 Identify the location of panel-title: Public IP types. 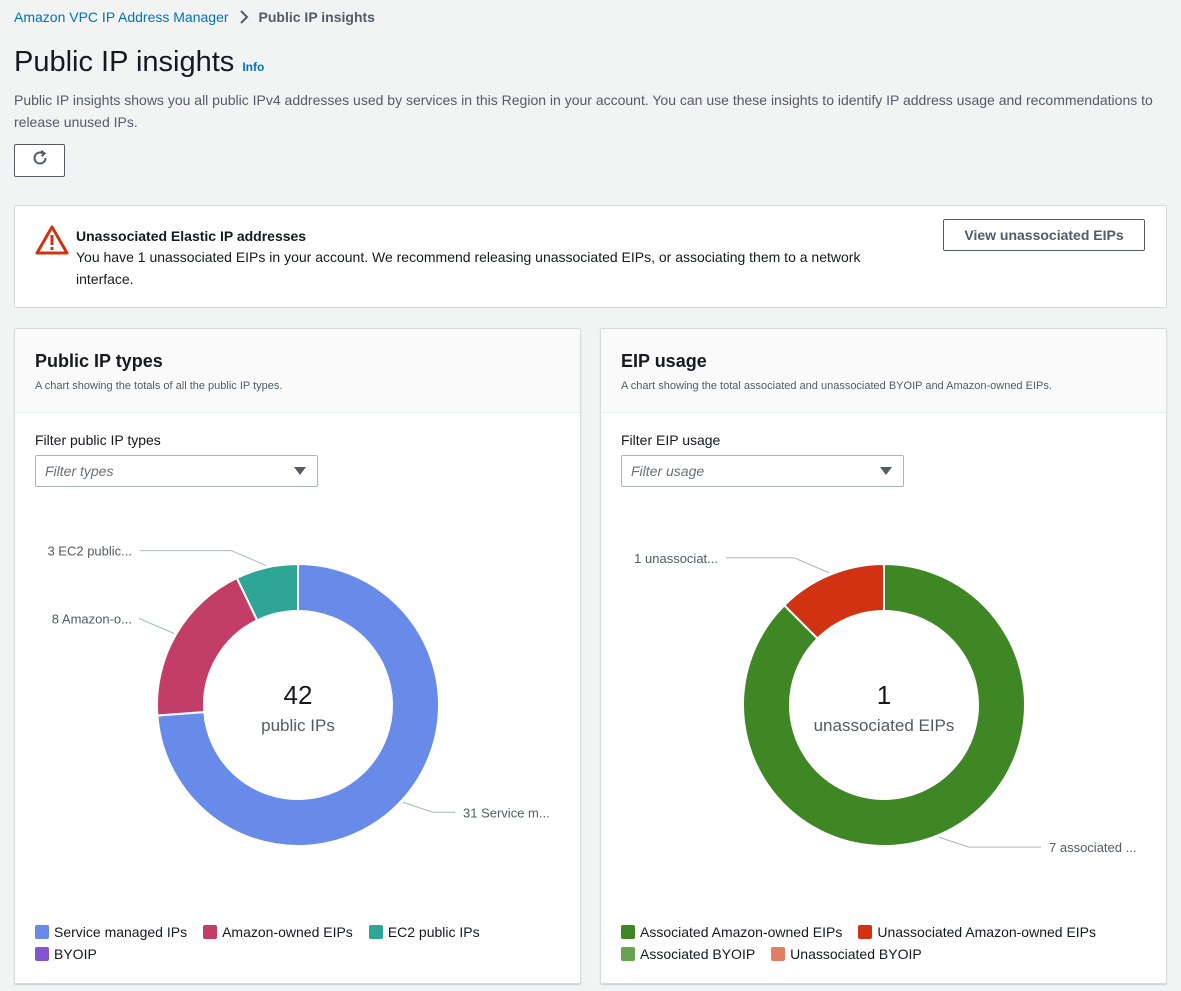
(99, 361).